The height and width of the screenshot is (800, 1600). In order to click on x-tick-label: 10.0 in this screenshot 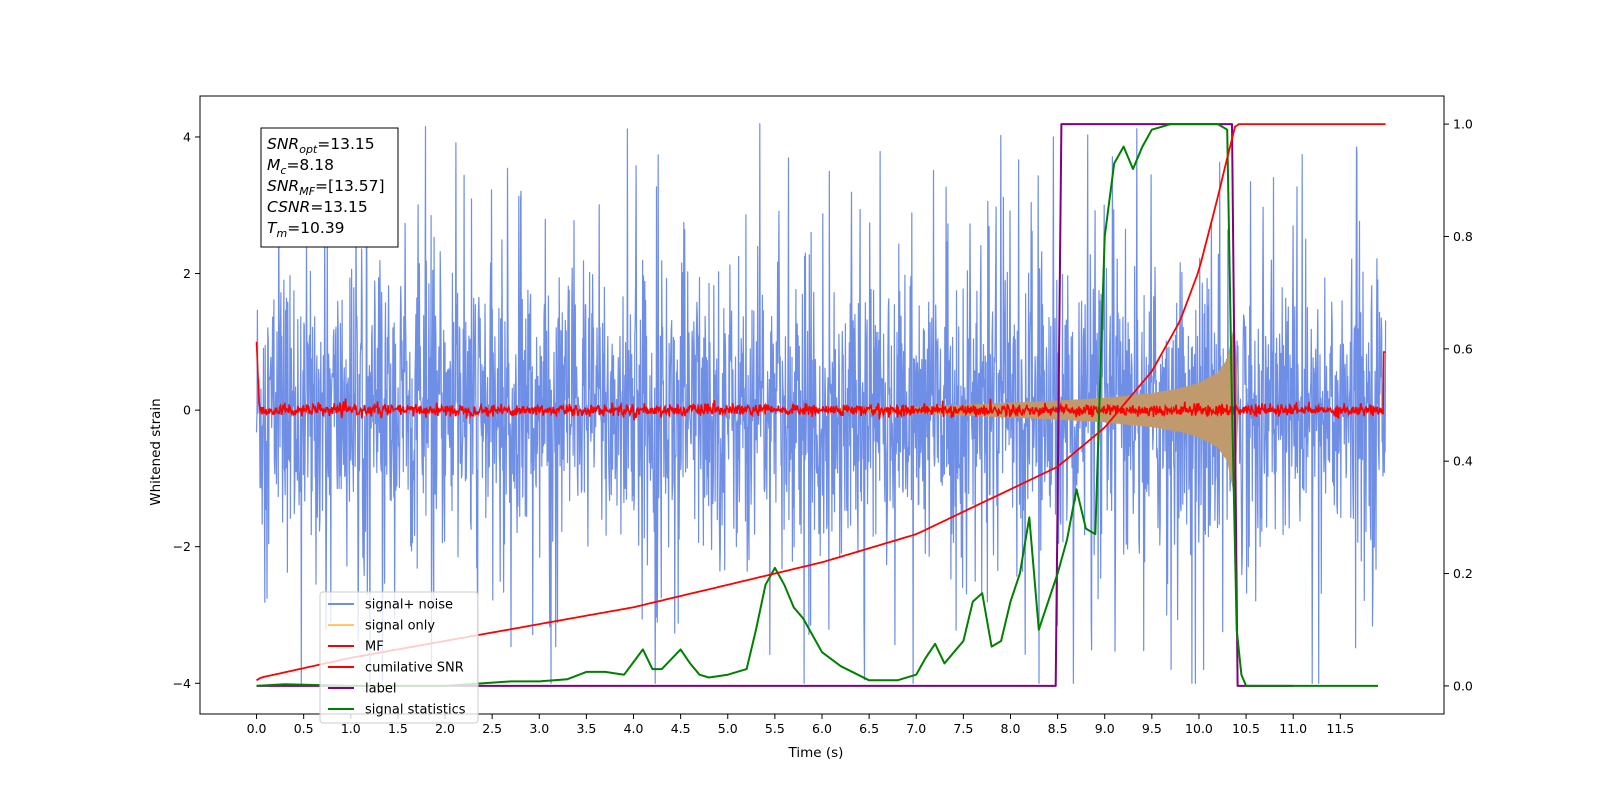, I will do `click(1199, 728)`.